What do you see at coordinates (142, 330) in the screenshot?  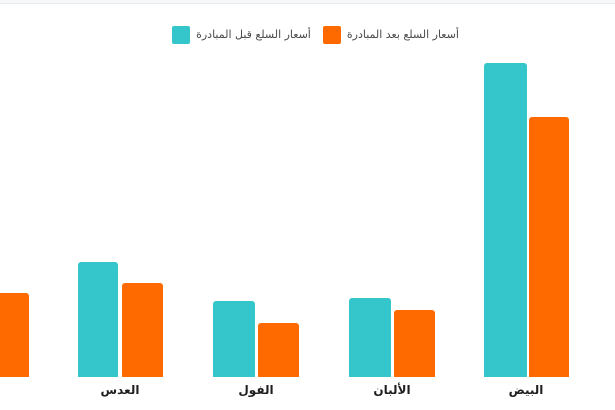 I see `bar-after-العدس` at bounding box center [142, 330].